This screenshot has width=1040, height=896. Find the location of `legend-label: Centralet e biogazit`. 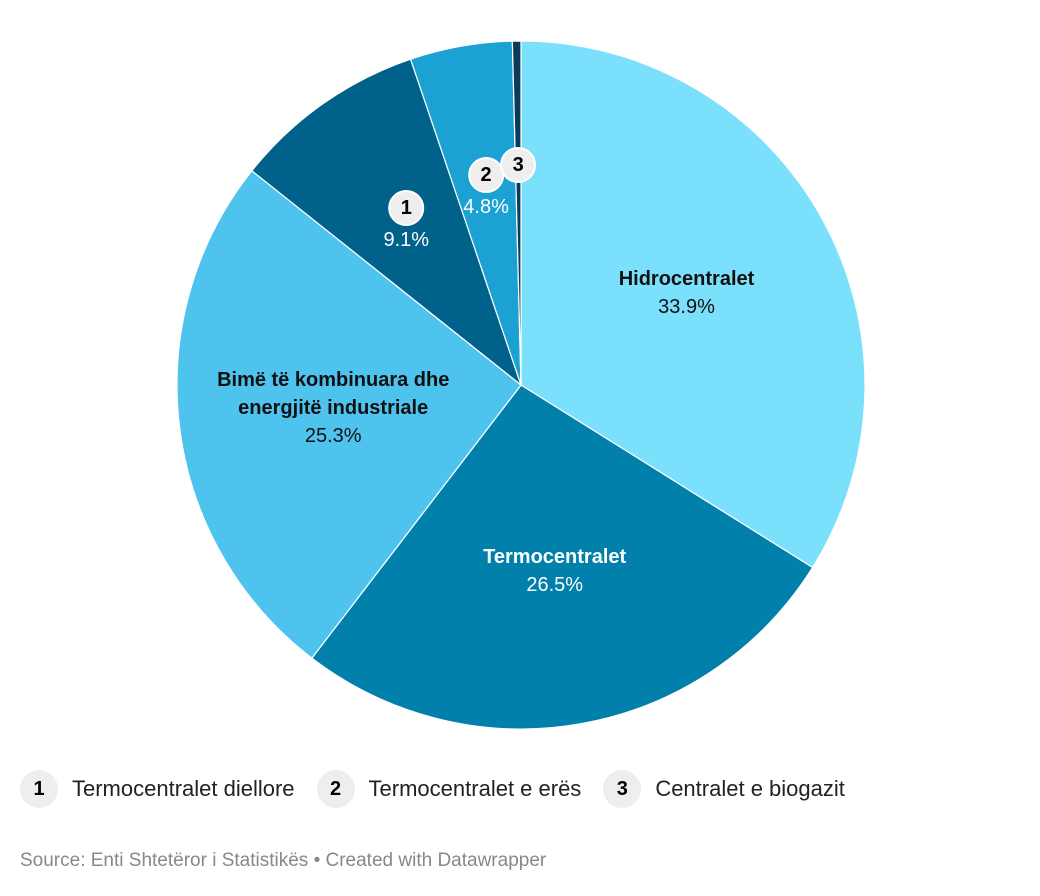

legend-label: Centralet e biogazit is located at coordinates (750, 788).